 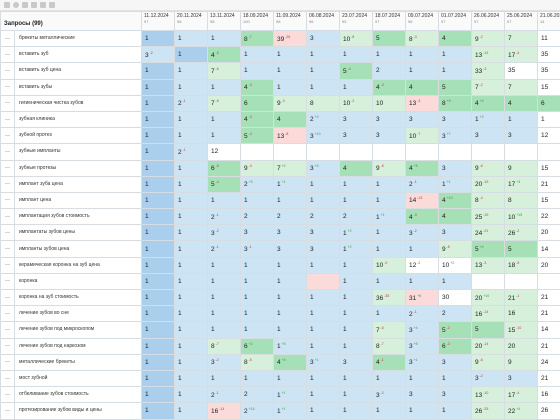 What do you see at coordinates (549, 184) in the screenshot?
I see `position-cell: 21` at bounding box center [549, 184].